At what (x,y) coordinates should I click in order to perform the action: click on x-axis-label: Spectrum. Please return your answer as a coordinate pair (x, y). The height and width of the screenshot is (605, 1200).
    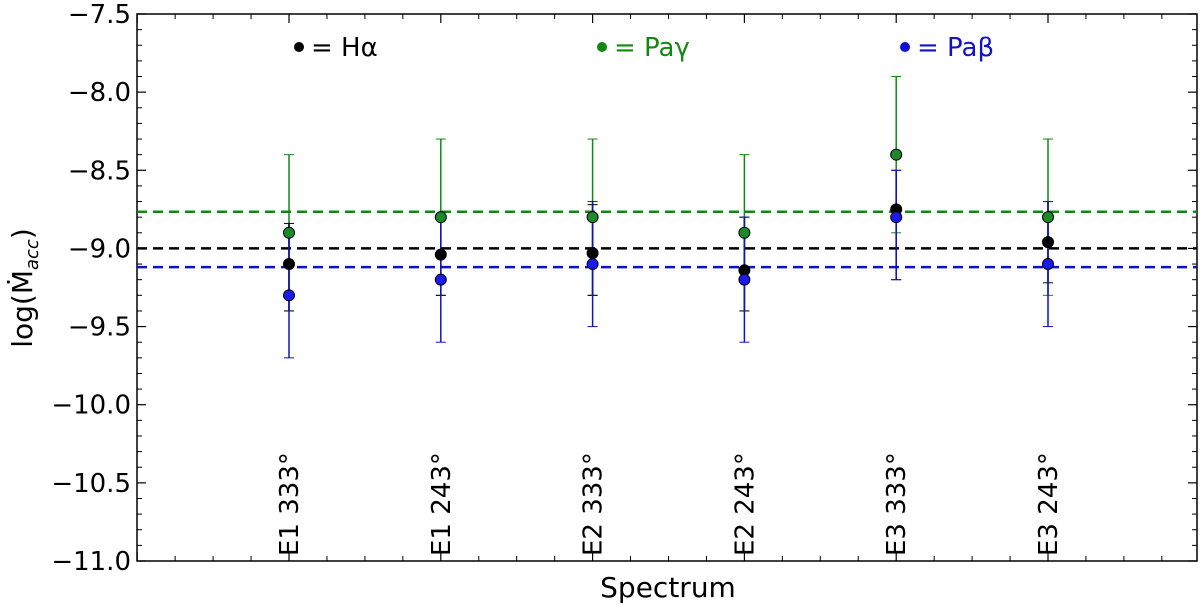
    Looking at the image, I should click on (668, 587).